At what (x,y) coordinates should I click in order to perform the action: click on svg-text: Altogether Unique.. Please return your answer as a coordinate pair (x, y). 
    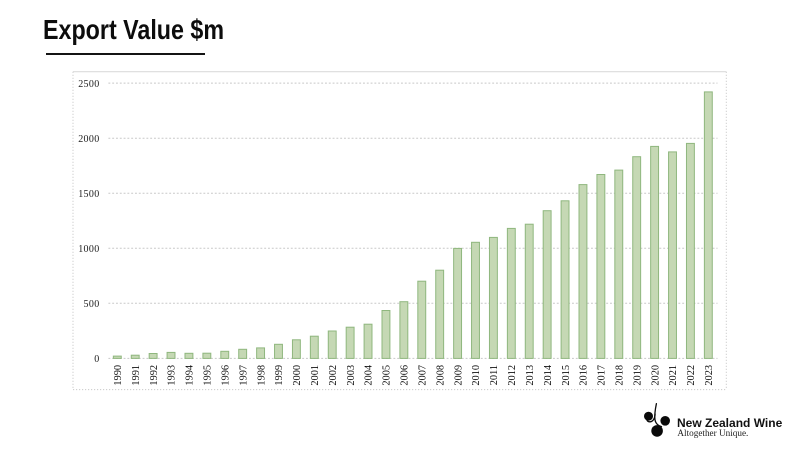
    Looking at the image, I should click on (712, 433).